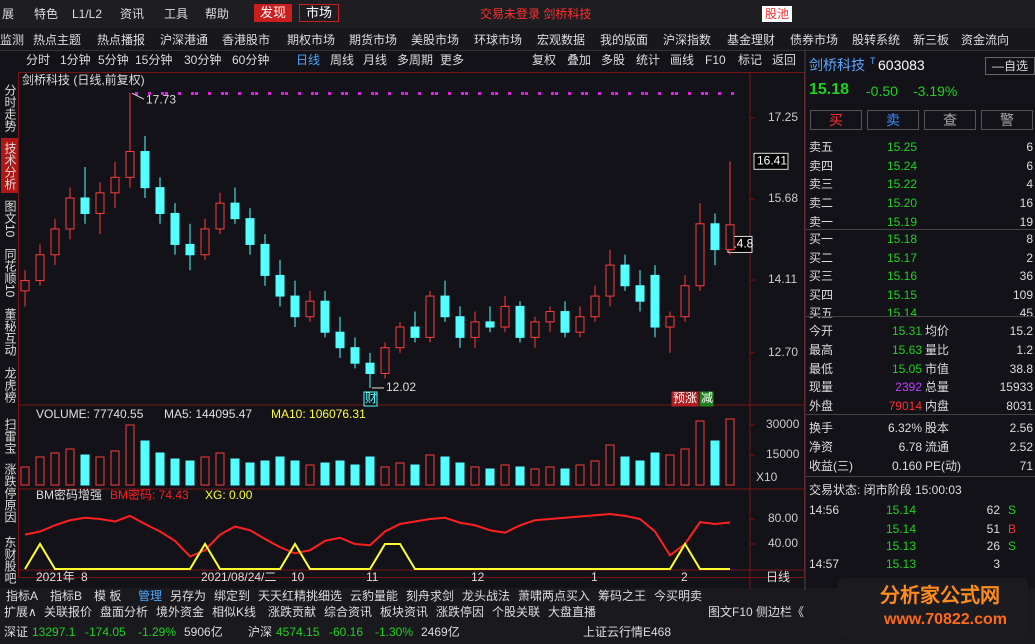 The width and height of the screenshot is (1035, 644). I want to click on trade-button: 查, so click(950, 120).